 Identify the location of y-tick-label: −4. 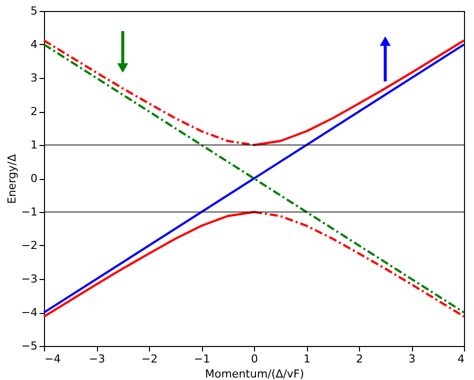
(29, 312).